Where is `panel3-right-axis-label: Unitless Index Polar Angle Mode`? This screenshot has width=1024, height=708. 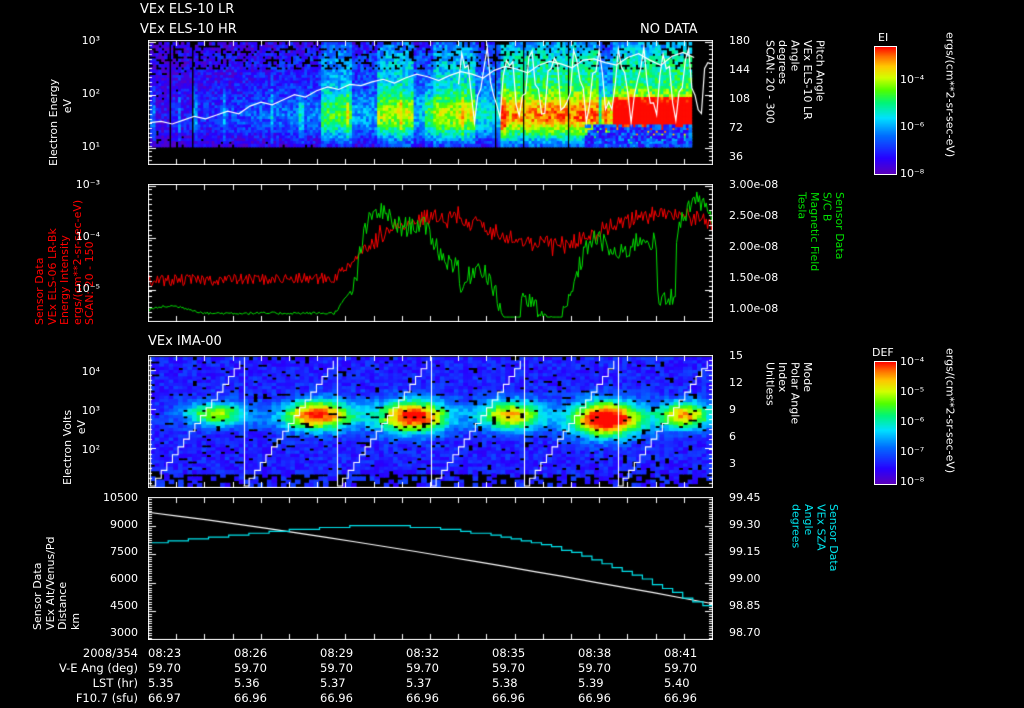
panel3-right-axis-label: Unitless Index Polar Angle Mode is located at coordinates (789, 422).